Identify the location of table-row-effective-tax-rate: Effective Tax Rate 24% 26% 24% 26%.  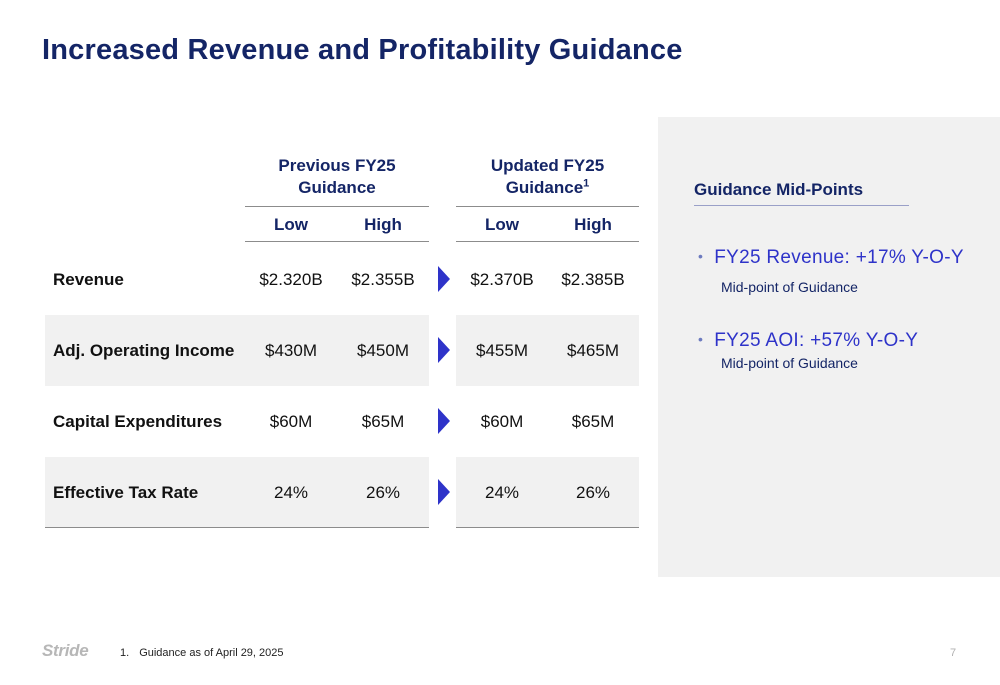
(342, 492).